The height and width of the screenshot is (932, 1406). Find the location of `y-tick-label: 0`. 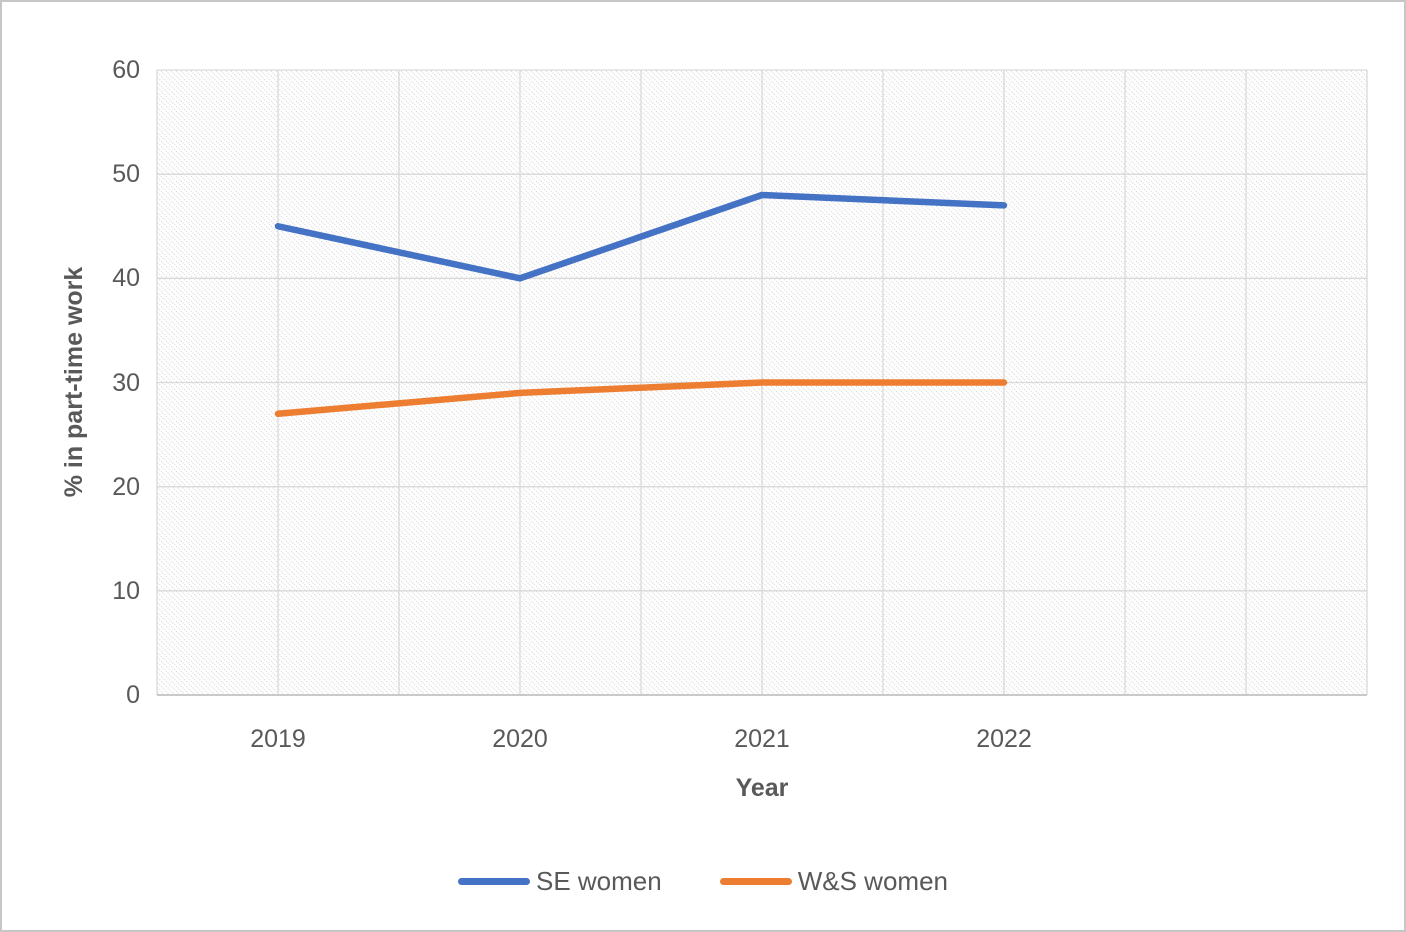

y-tick-label: 0 is located at coordinates (133, 695).